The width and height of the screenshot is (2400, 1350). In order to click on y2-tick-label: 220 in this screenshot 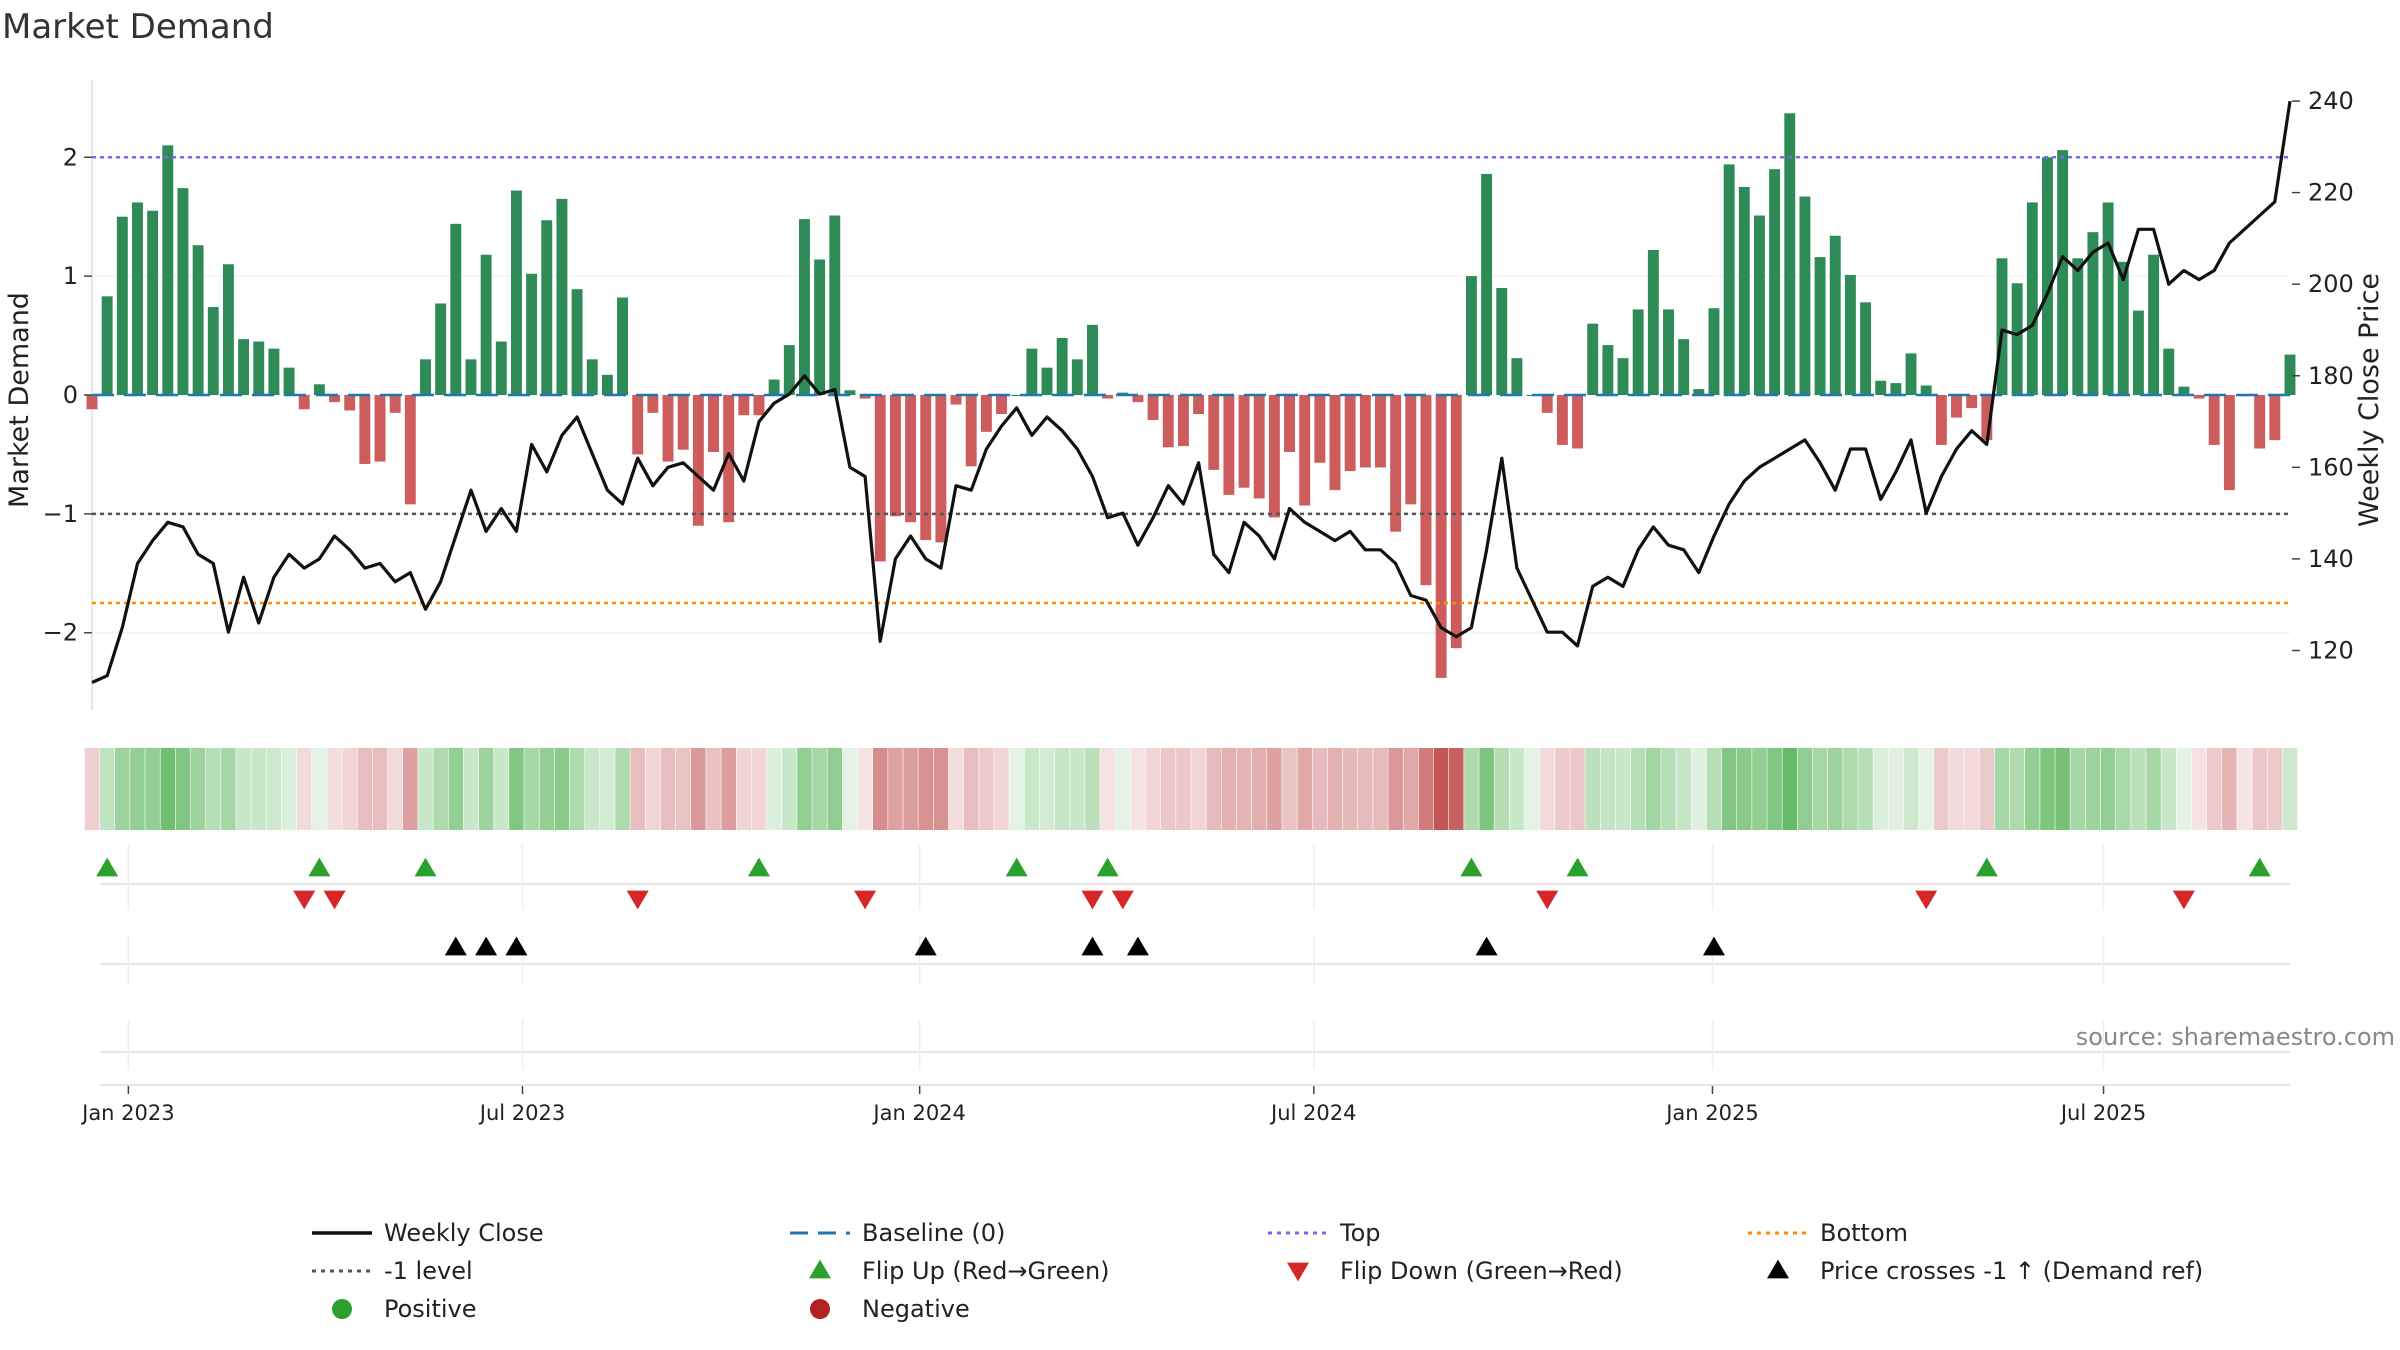, I will do `click(2331, 193)`.